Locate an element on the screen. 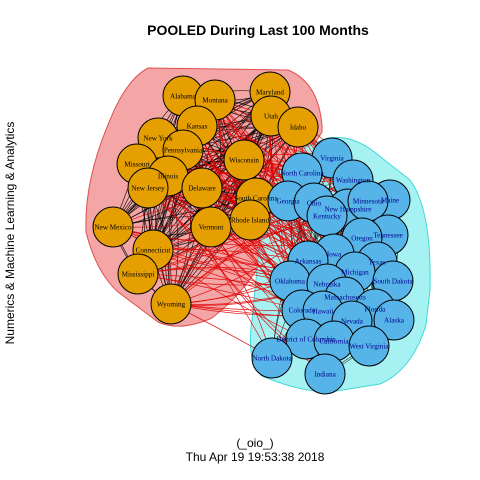 The height and width of the screenshot is (480, 480). node-label-delaware: Delaware is located at coordinates (202, 189).